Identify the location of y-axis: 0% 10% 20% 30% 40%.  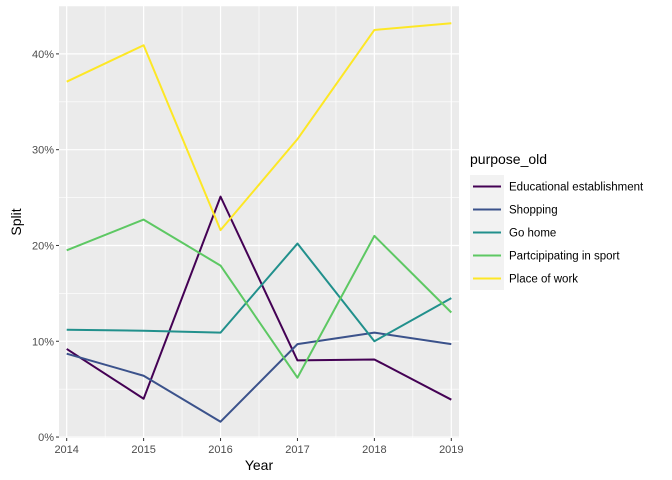
(45, 246).